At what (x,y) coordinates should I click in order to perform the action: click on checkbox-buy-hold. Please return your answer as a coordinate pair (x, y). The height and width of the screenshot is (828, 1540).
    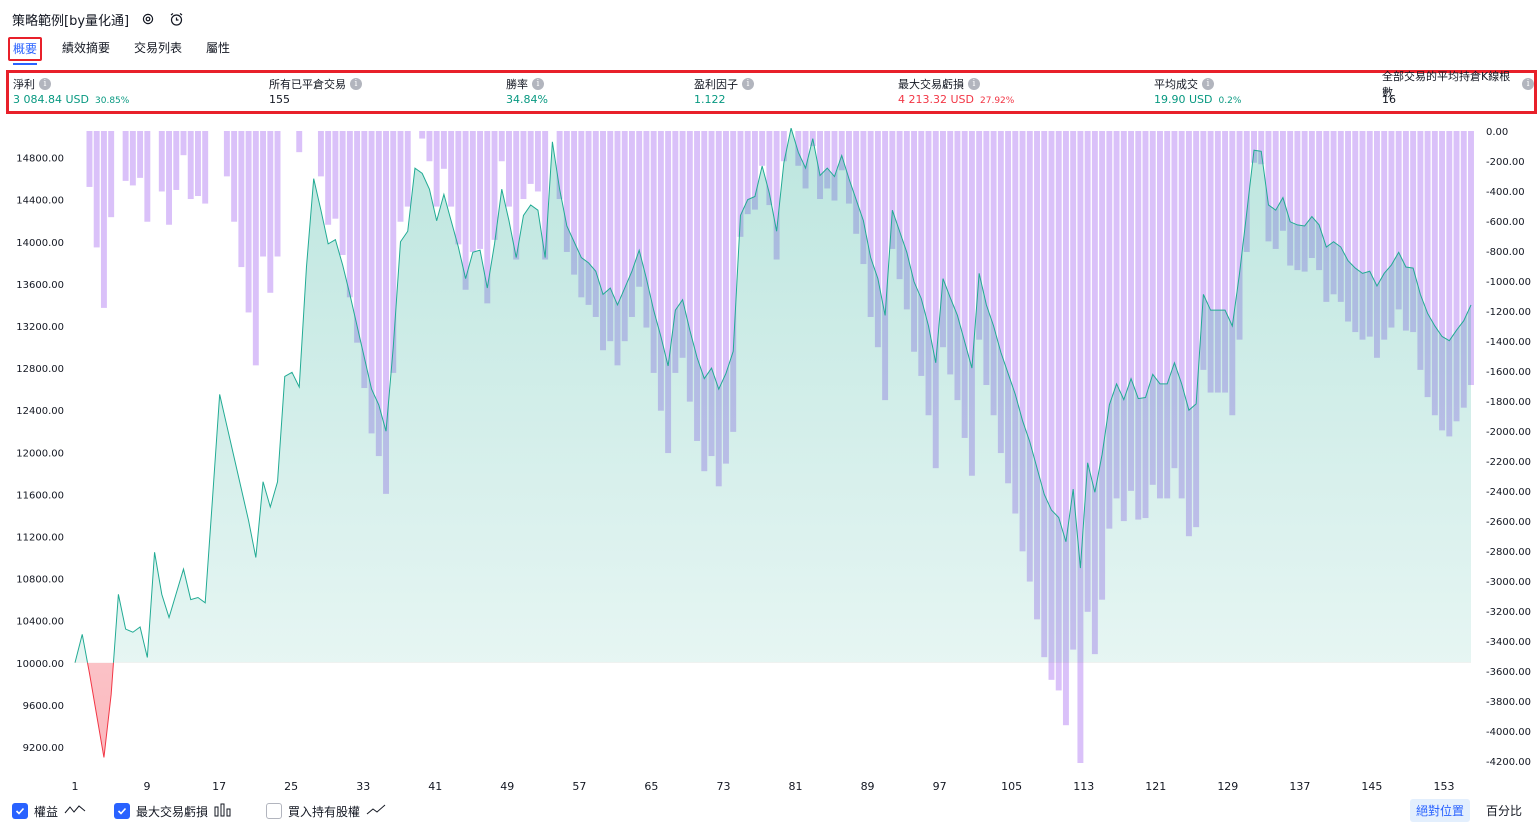
    Looking at the image, I should click on (274, 811).